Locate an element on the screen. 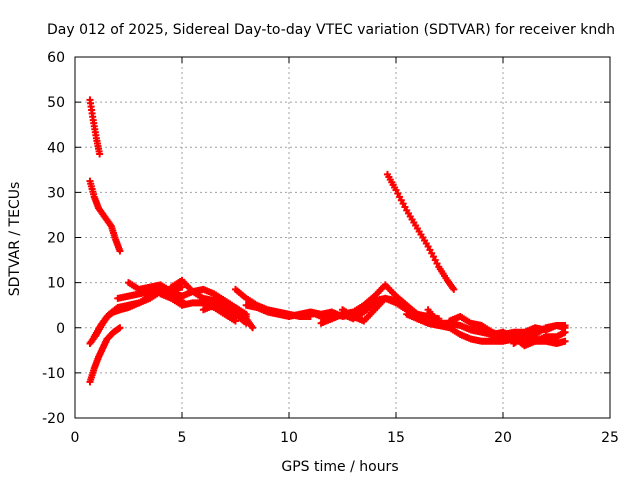  y-tick-label: 60 is located at coordinates (56, 58).